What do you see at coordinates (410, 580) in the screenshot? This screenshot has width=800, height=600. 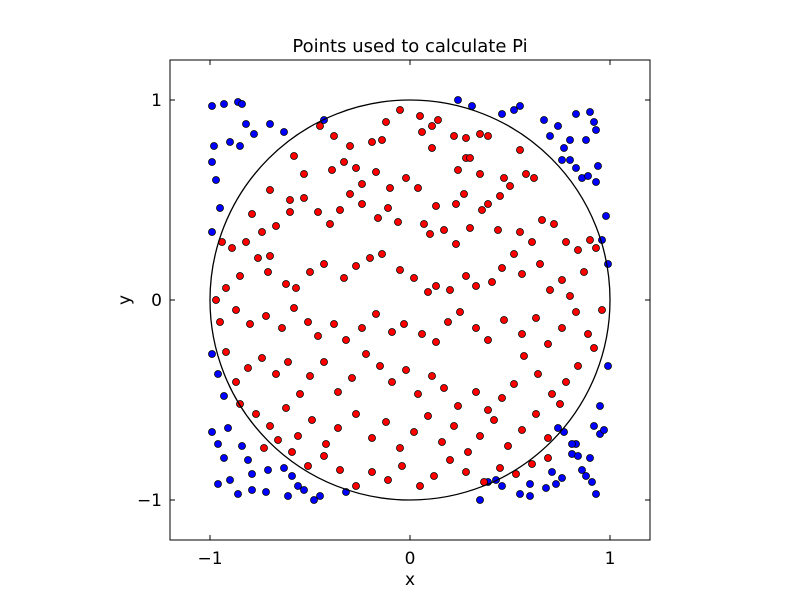 I see `x-axis-label: x` at bounding box center [410, 580].